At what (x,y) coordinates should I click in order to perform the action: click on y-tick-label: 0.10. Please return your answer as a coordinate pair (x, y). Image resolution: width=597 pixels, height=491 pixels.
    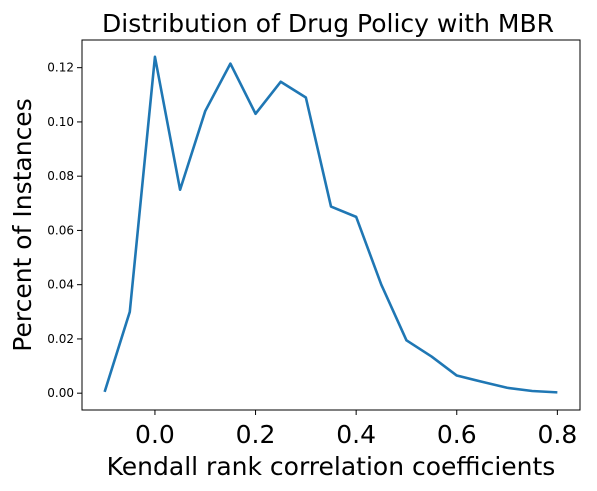
    Looking at the image, I should click on (60, 122).